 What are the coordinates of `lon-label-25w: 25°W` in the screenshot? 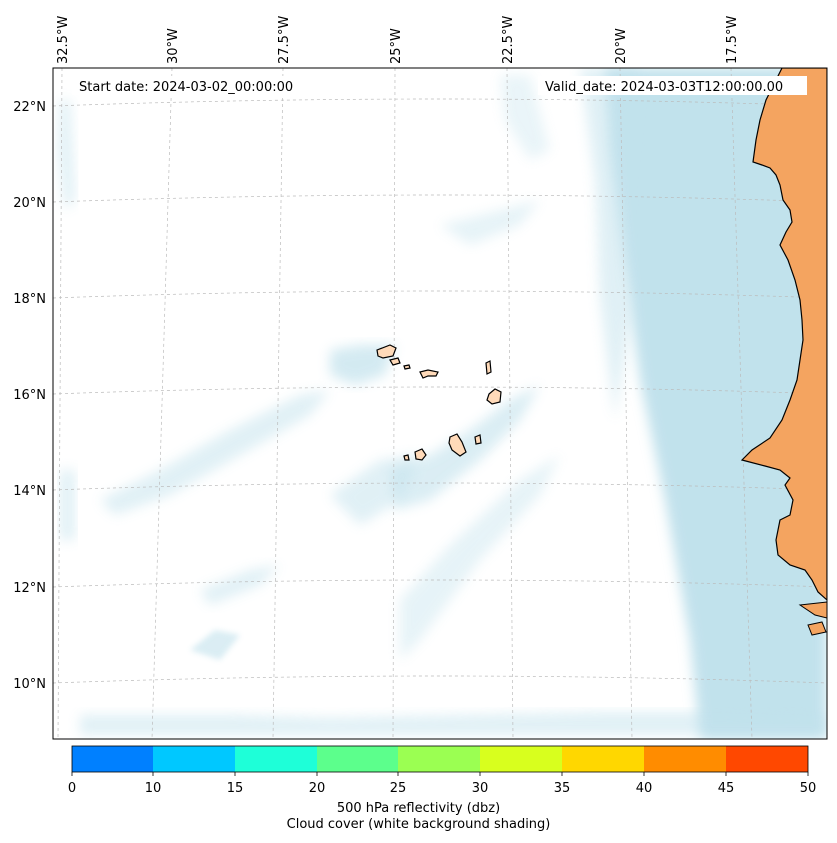 It's located at (396, 46).